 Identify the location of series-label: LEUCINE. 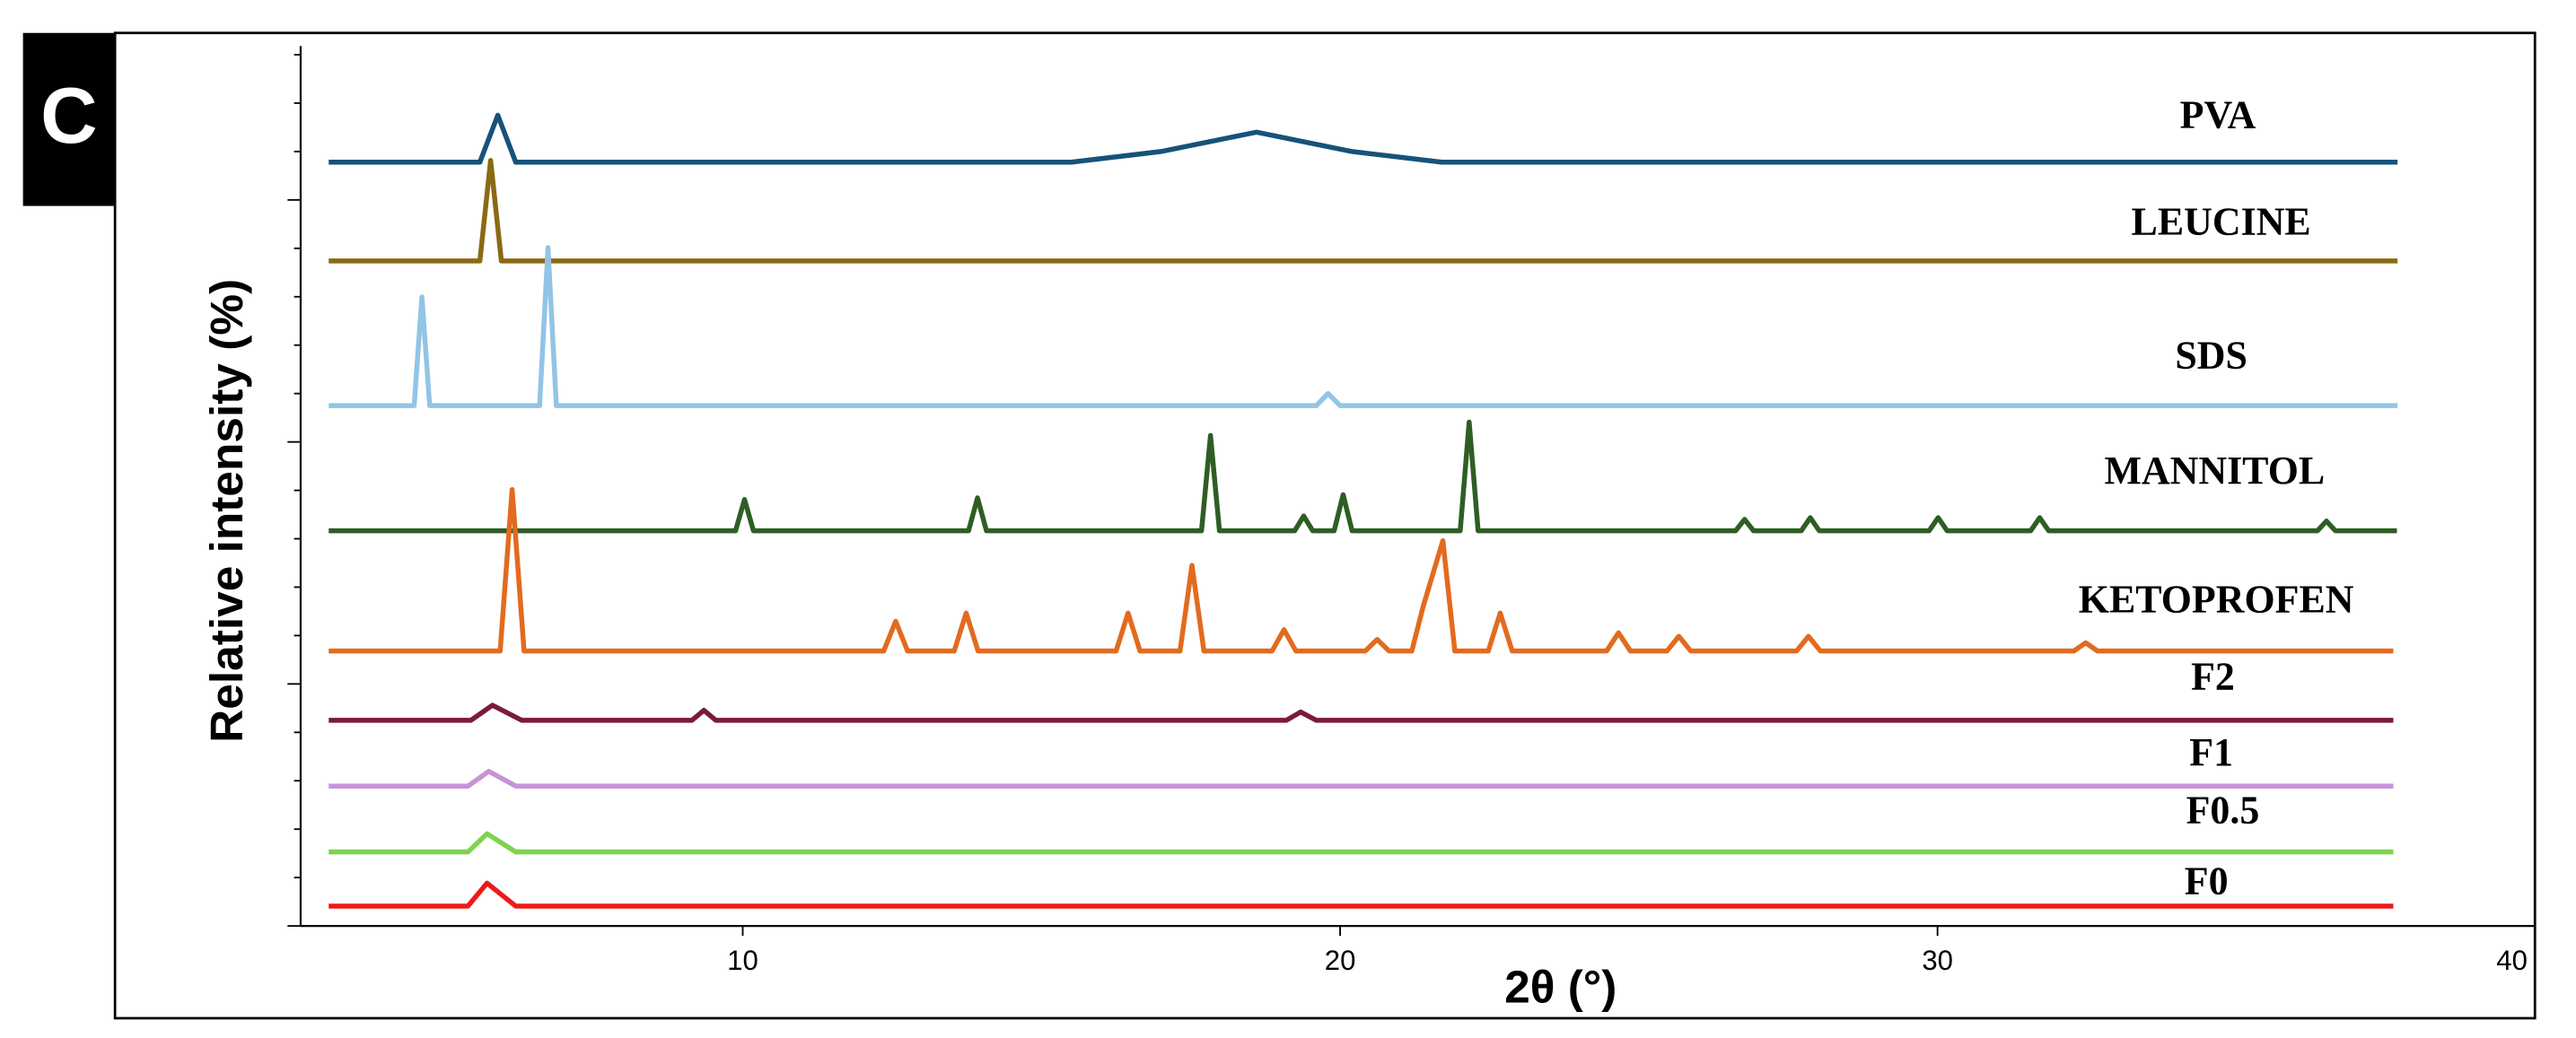
(2221, 222).